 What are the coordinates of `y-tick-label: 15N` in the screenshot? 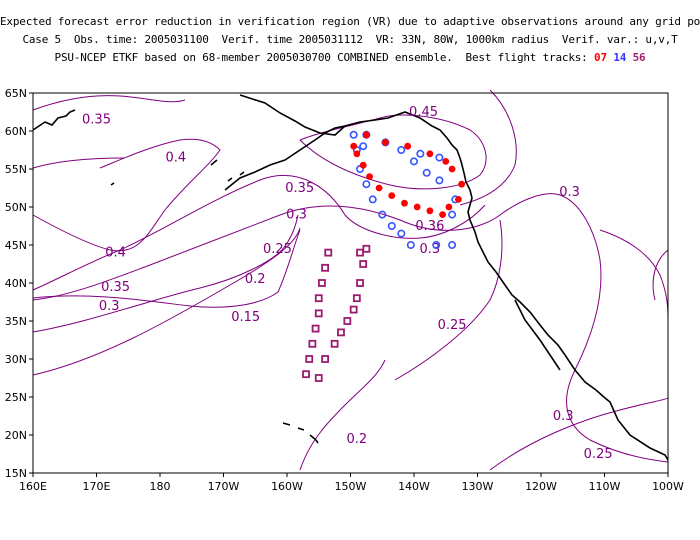 It's located at (16, 473).